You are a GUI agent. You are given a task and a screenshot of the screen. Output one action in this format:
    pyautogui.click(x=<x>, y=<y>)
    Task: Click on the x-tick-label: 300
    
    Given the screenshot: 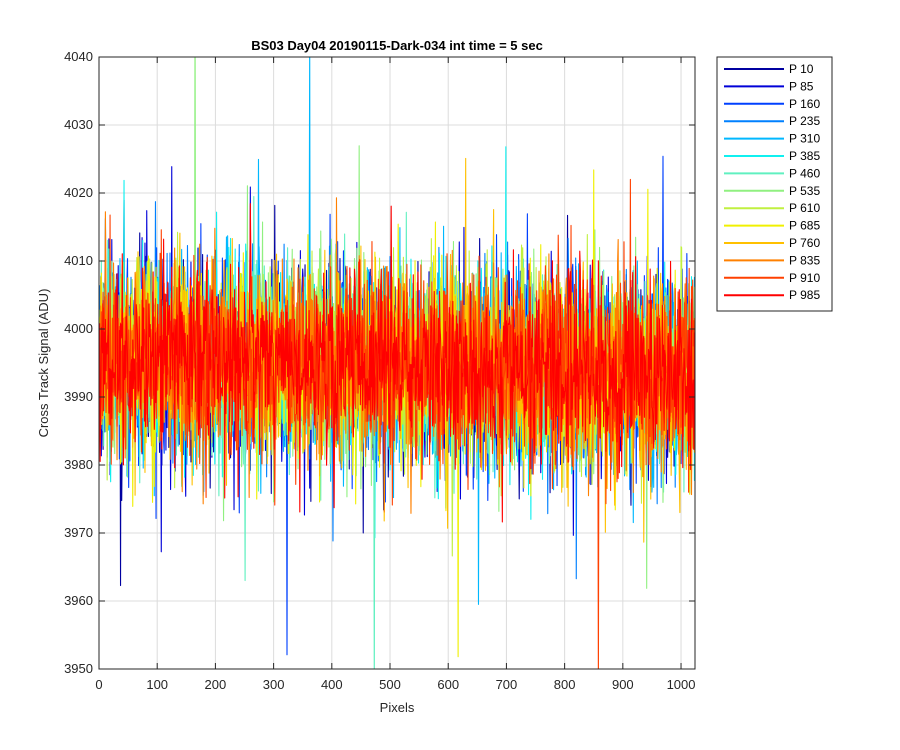 What is the action you would take?
    pyautogui.click(x=274, y=684)
    